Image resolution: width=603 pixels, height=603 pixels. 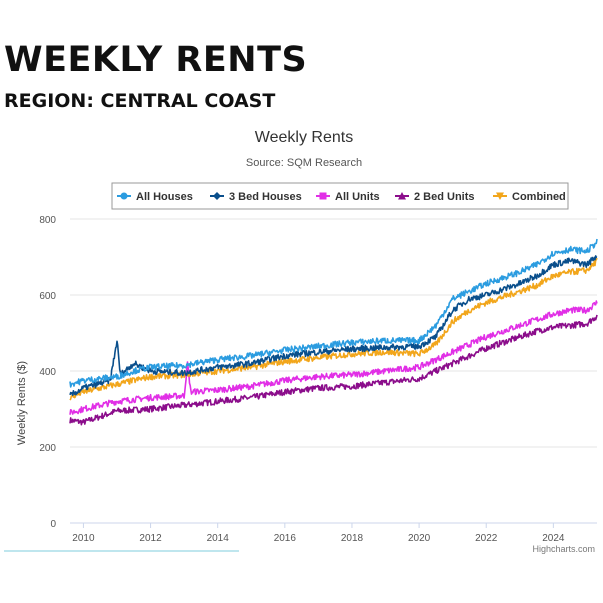 I want to click on legend-box, so click(x=340, y=196).